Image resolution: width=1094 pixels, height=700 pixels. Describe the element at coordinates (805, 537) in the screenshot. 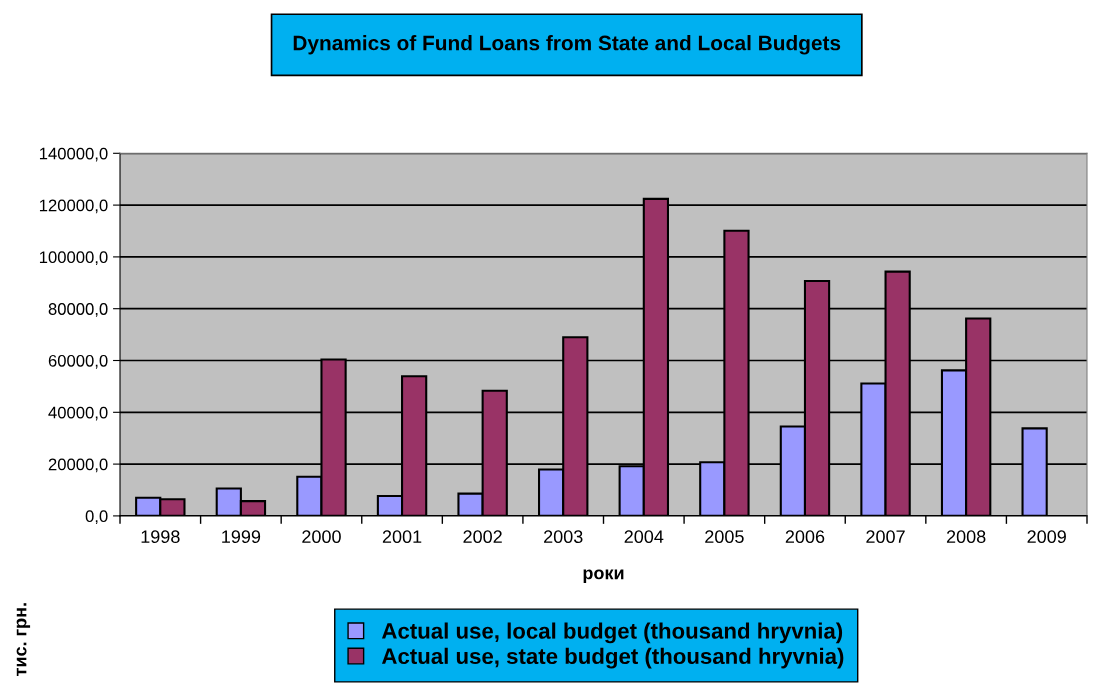

I see `x-tick-label: 2006` at that location.